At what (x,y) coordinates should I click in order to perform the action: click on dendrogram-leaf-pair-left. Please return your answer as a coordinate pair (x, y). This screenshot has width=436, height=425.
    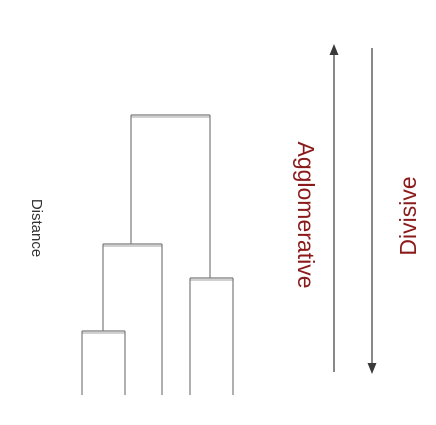
    Looking at the image, I should click on (103, 362).